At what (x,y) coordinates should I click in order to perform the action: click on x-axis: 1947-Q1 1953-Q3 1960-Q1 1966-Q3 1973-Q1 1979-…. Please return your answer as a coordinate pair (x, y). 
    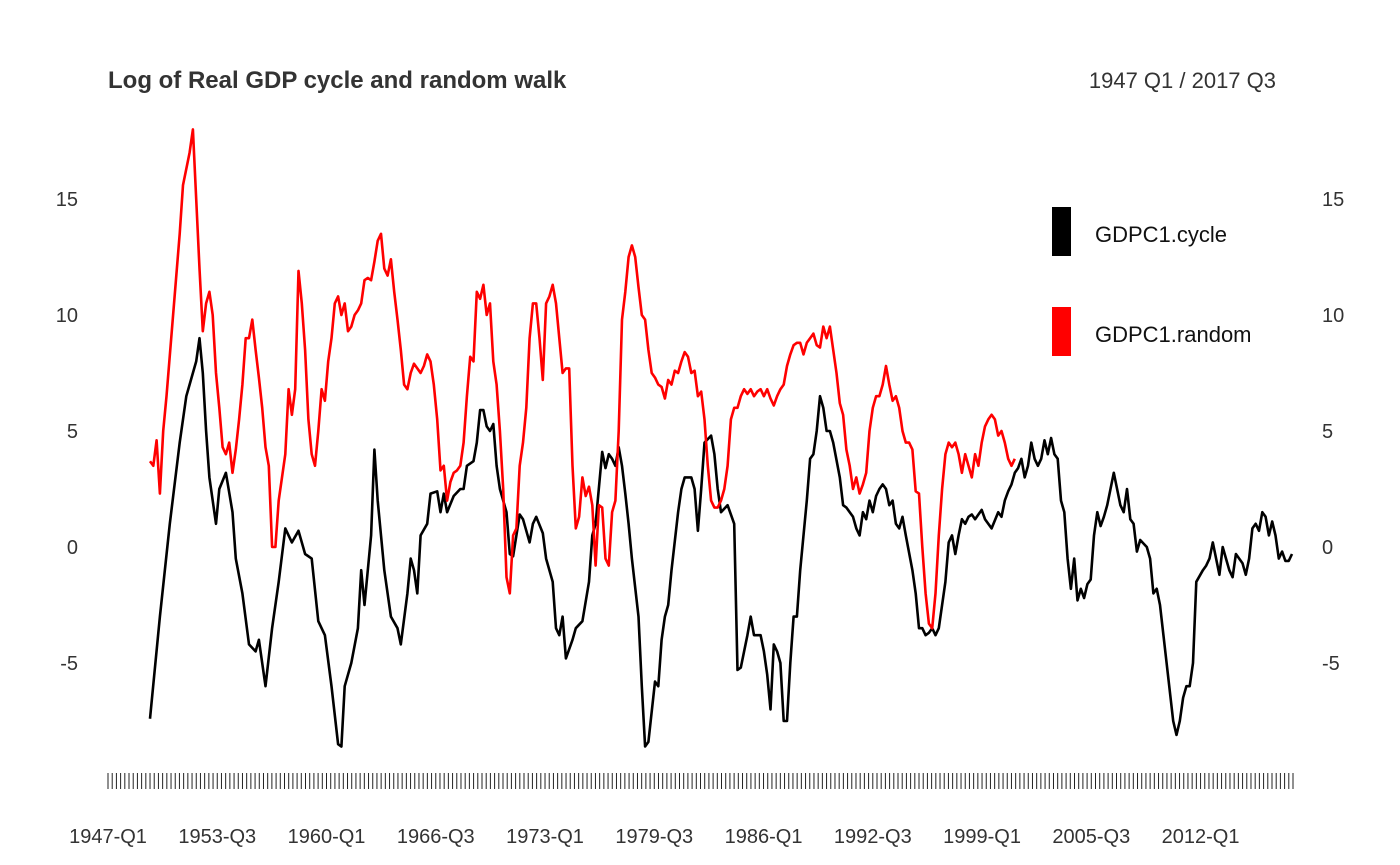
    Looking at the image, I should click on (681, 810).